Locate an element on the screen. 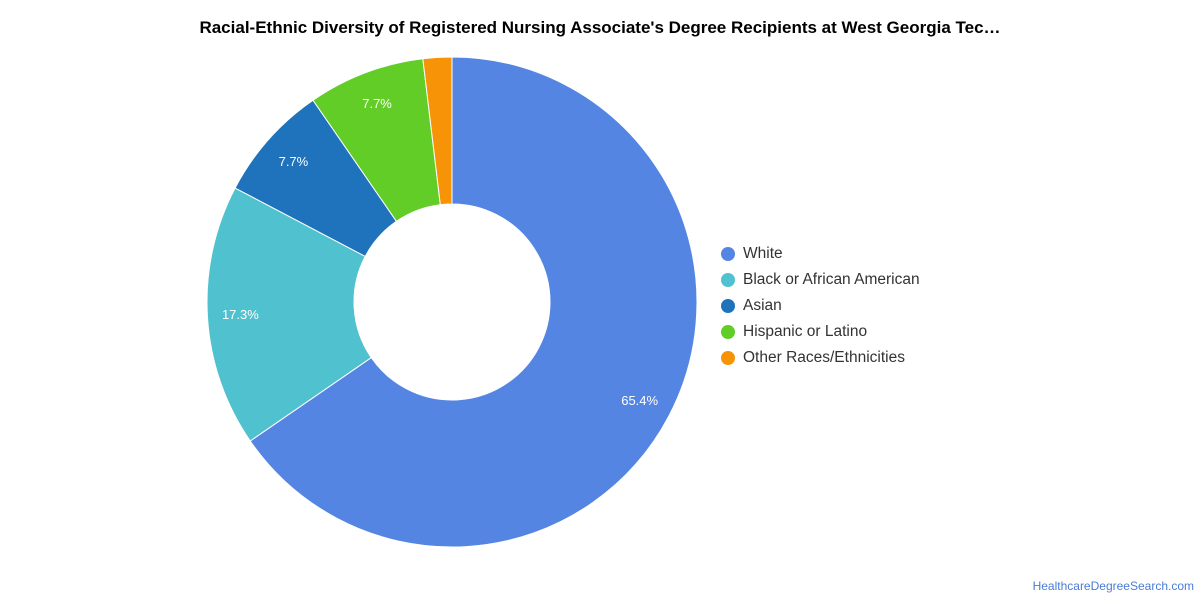 This screenshot has height=600, width=1200. source-link: HealthcareDegreeSearch.com is located at coordinates (1113, 586).